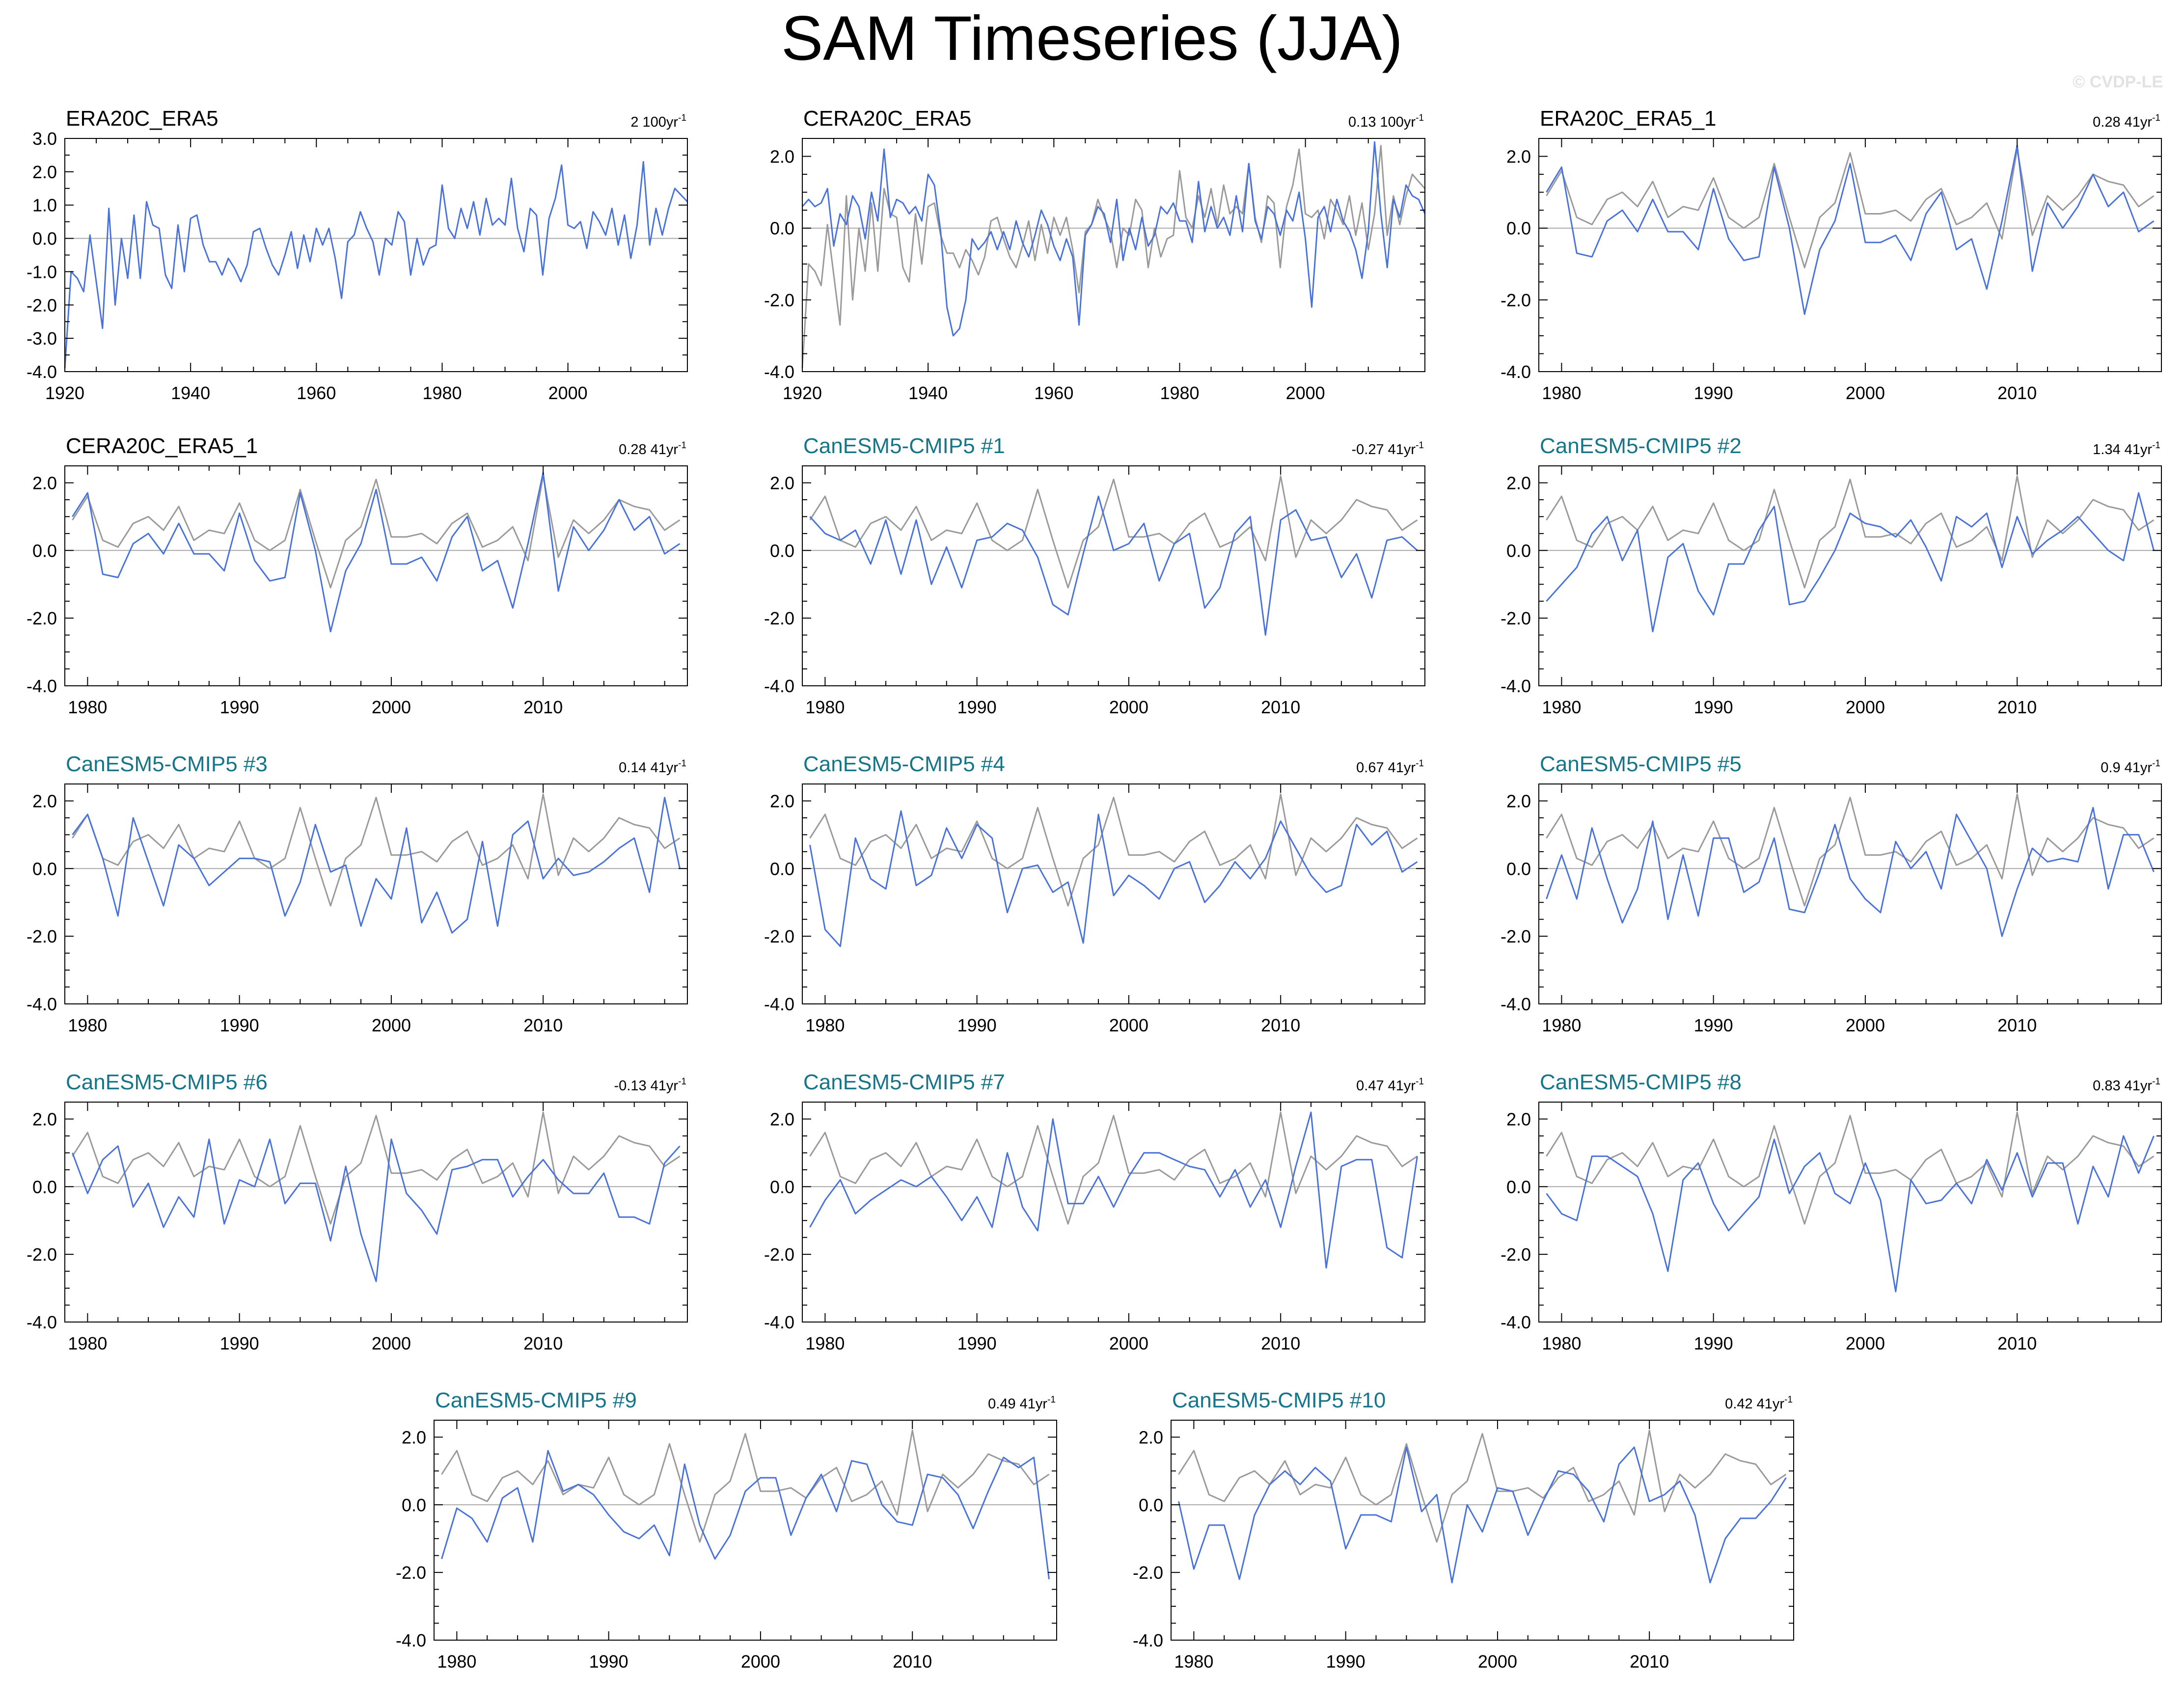 This screenshot has height=1701, width=2184. What do you see at coordinates (1279, 1400) in the screenshot?
I see `panel-title: CanESM5-CMIP5 #10` at bounding box center [1279, 1400].